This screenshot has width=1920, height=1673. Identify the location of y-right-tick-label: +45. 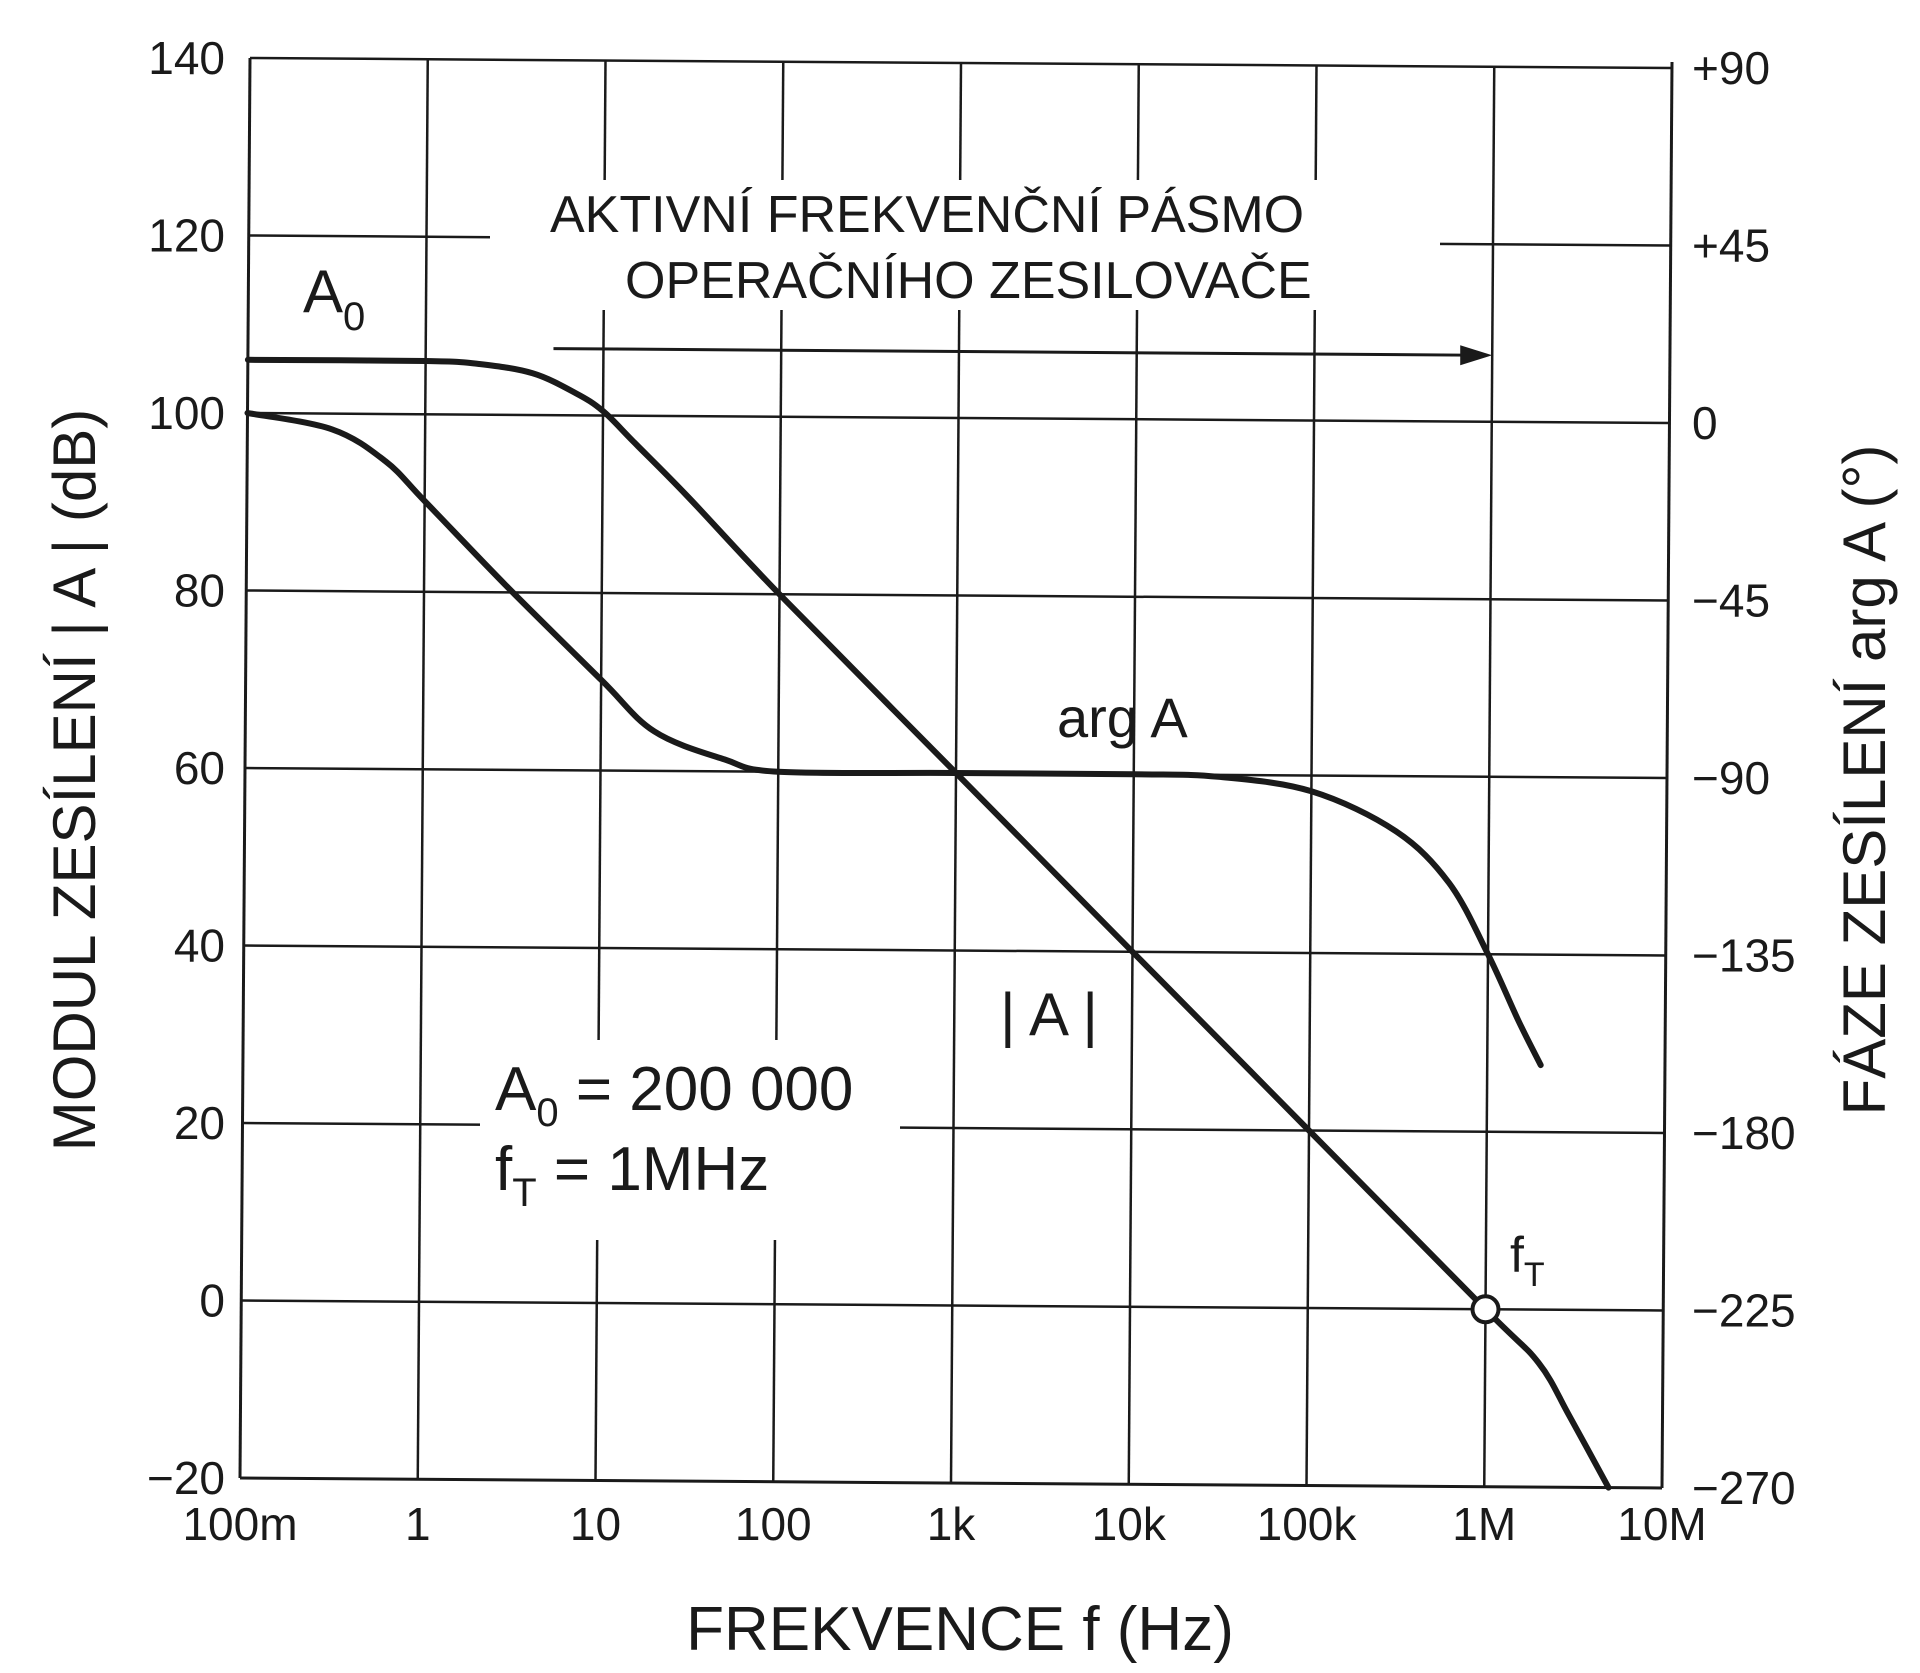
(1731, 246).